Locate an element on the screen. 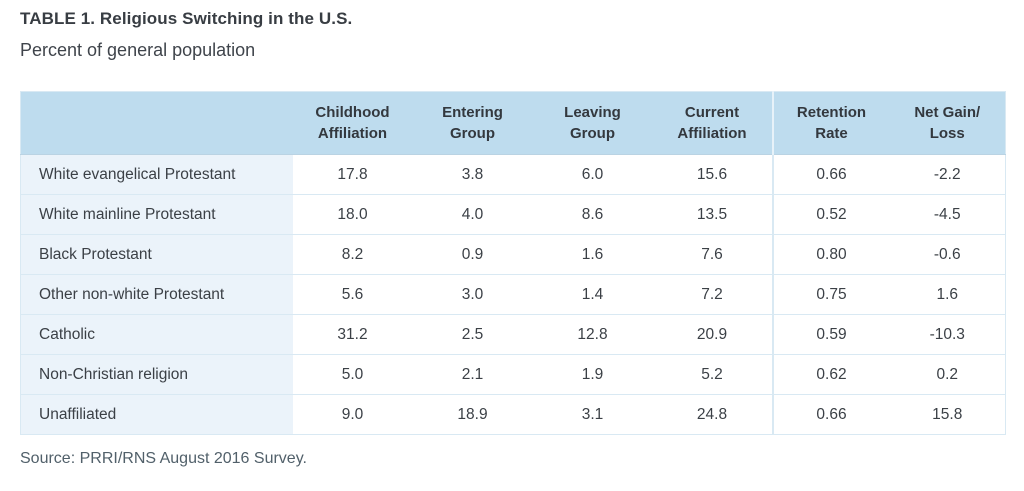 The width and height of the screenshot is (1024, 491). cell-value: 5.2 is located at coordinates (712, 374).